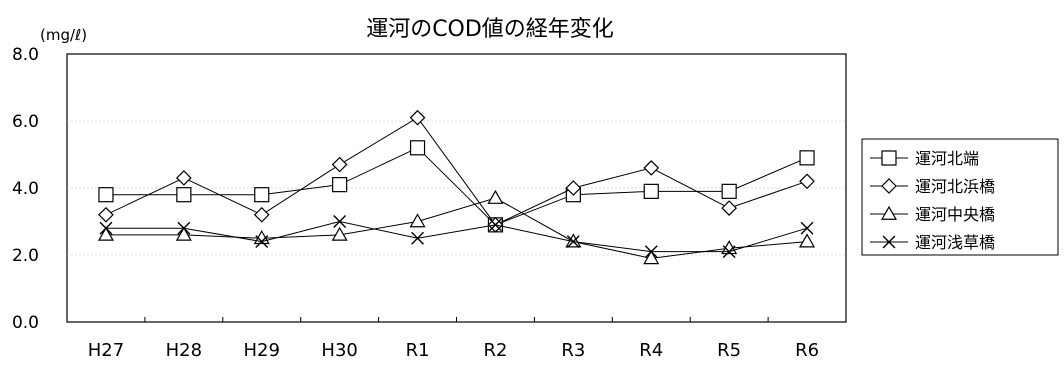 The width and height of the screenshot is (1064, 365). Describe the element at coordinates (339, 350) in the screenshot. I see `x-tick-label: H30` at that location.